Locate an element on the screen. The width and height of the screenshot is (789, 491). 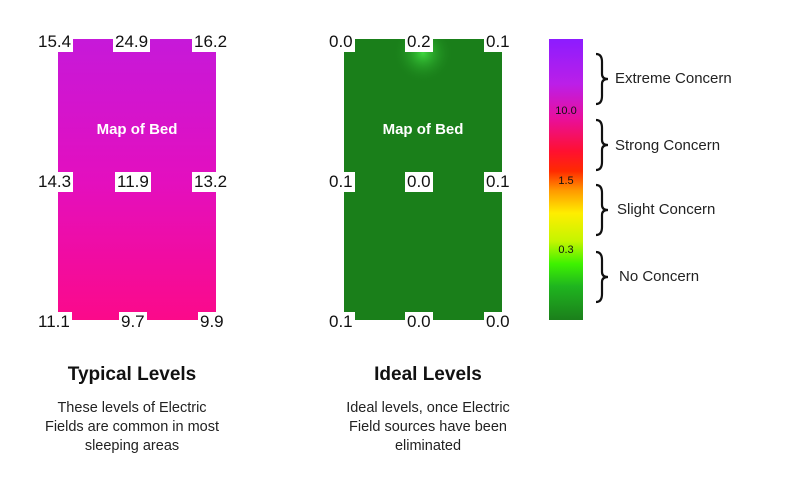
typical-description-line-2: Fields are common in most is located at coordinates (132, 427).